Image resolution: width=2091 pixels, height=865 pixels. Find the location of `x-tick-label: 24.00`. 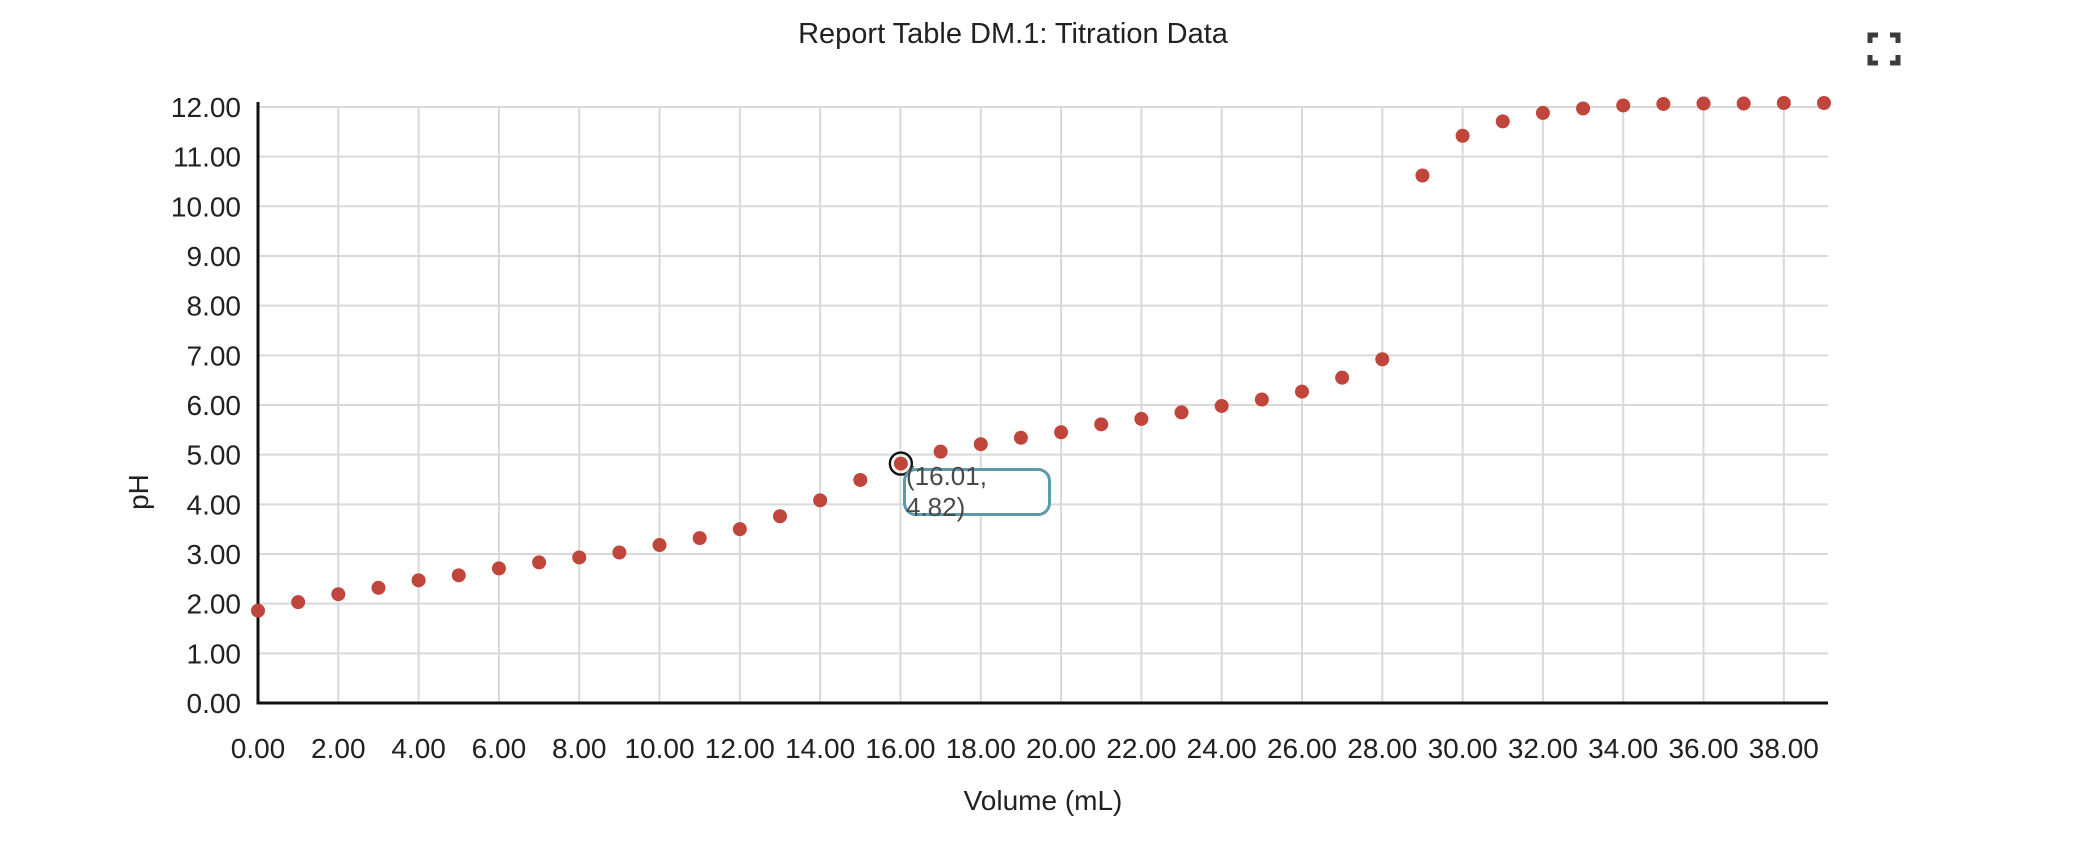

x-tick-label: 24.00 is located at coordinates (1222, 748).